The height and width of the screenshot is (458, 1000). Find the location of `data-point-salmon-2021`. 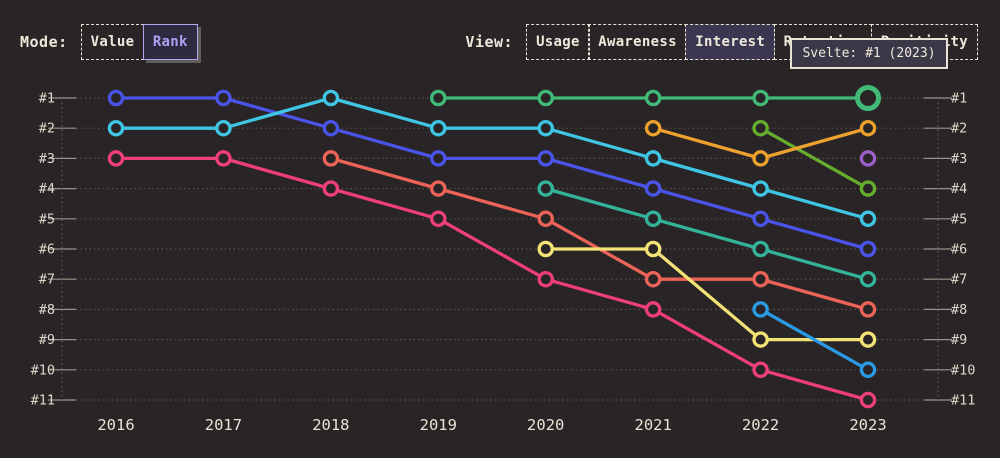

data-point-salmon-2021 is located at coordinates (653, 279).